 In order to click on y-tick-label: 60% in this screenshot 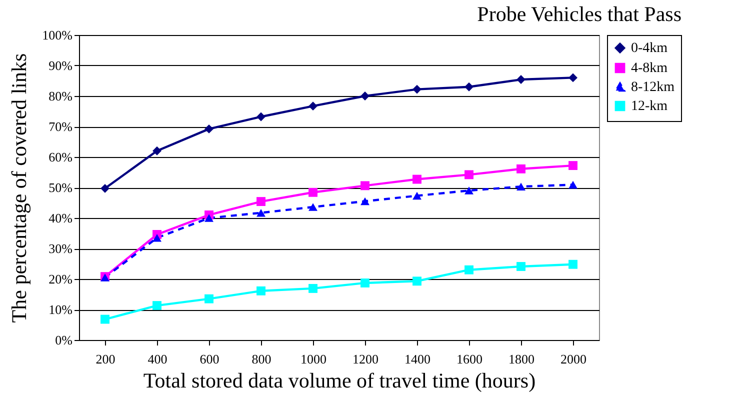, I will do `click(60, 157)`.